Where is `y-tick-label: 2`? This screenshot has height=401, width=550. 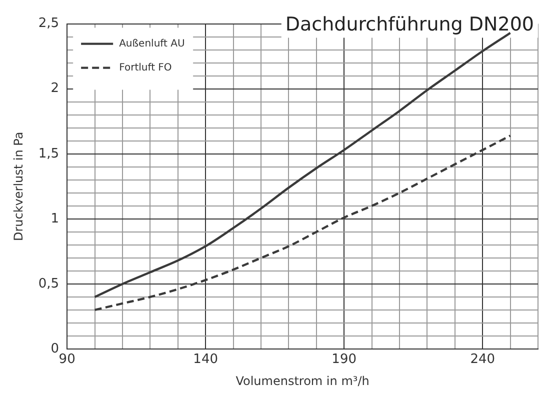
y-tick-label: 2 is located at coordinates (55, 88).